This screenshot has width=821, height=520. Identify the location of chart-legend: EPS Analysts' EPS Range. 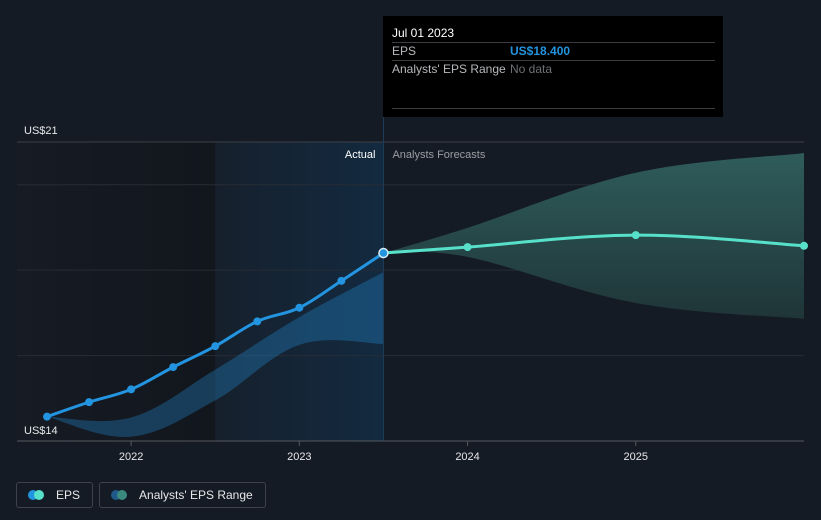
(141, 495).